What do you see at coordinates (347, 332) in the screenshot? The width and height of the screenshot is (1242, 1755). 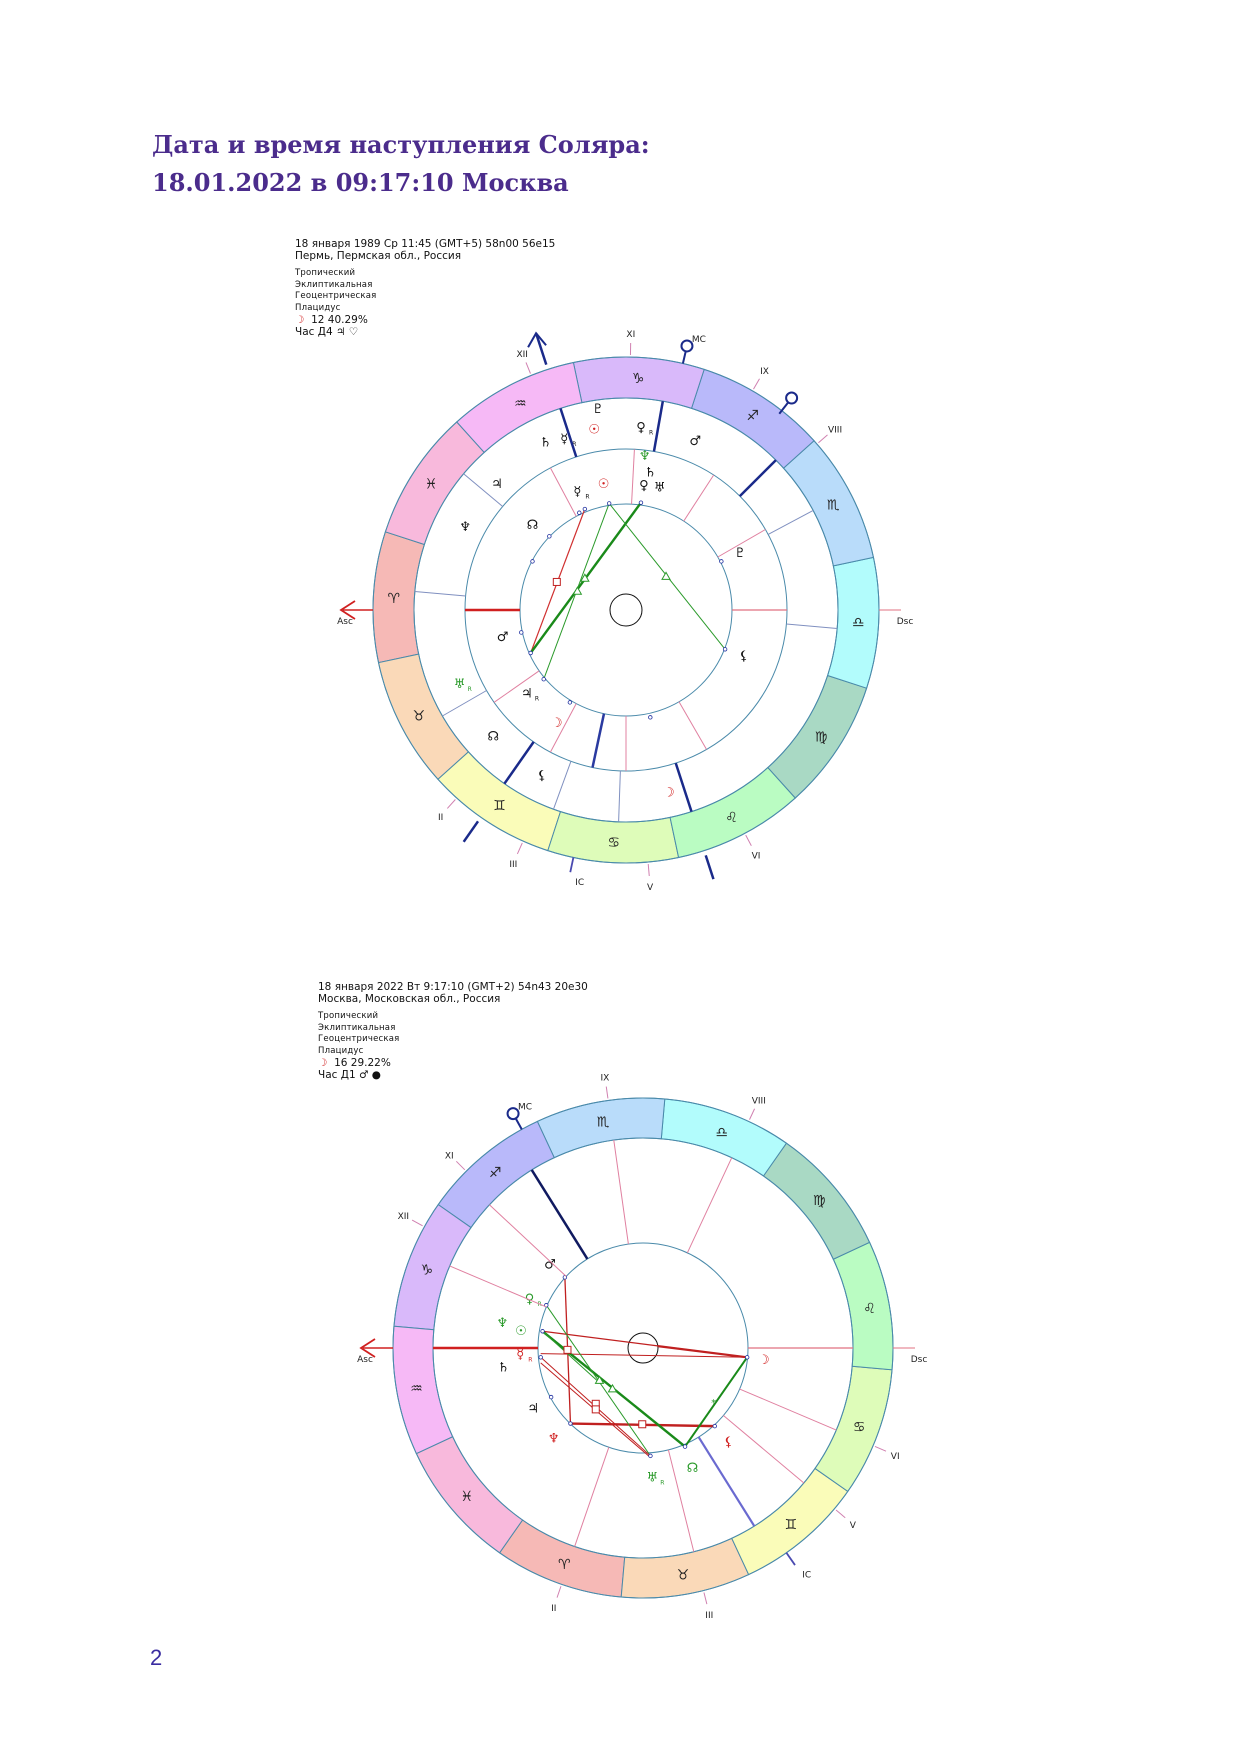 I see `chart1-hour-symbols: ♃ ♡` at bounding box center [347, 332].